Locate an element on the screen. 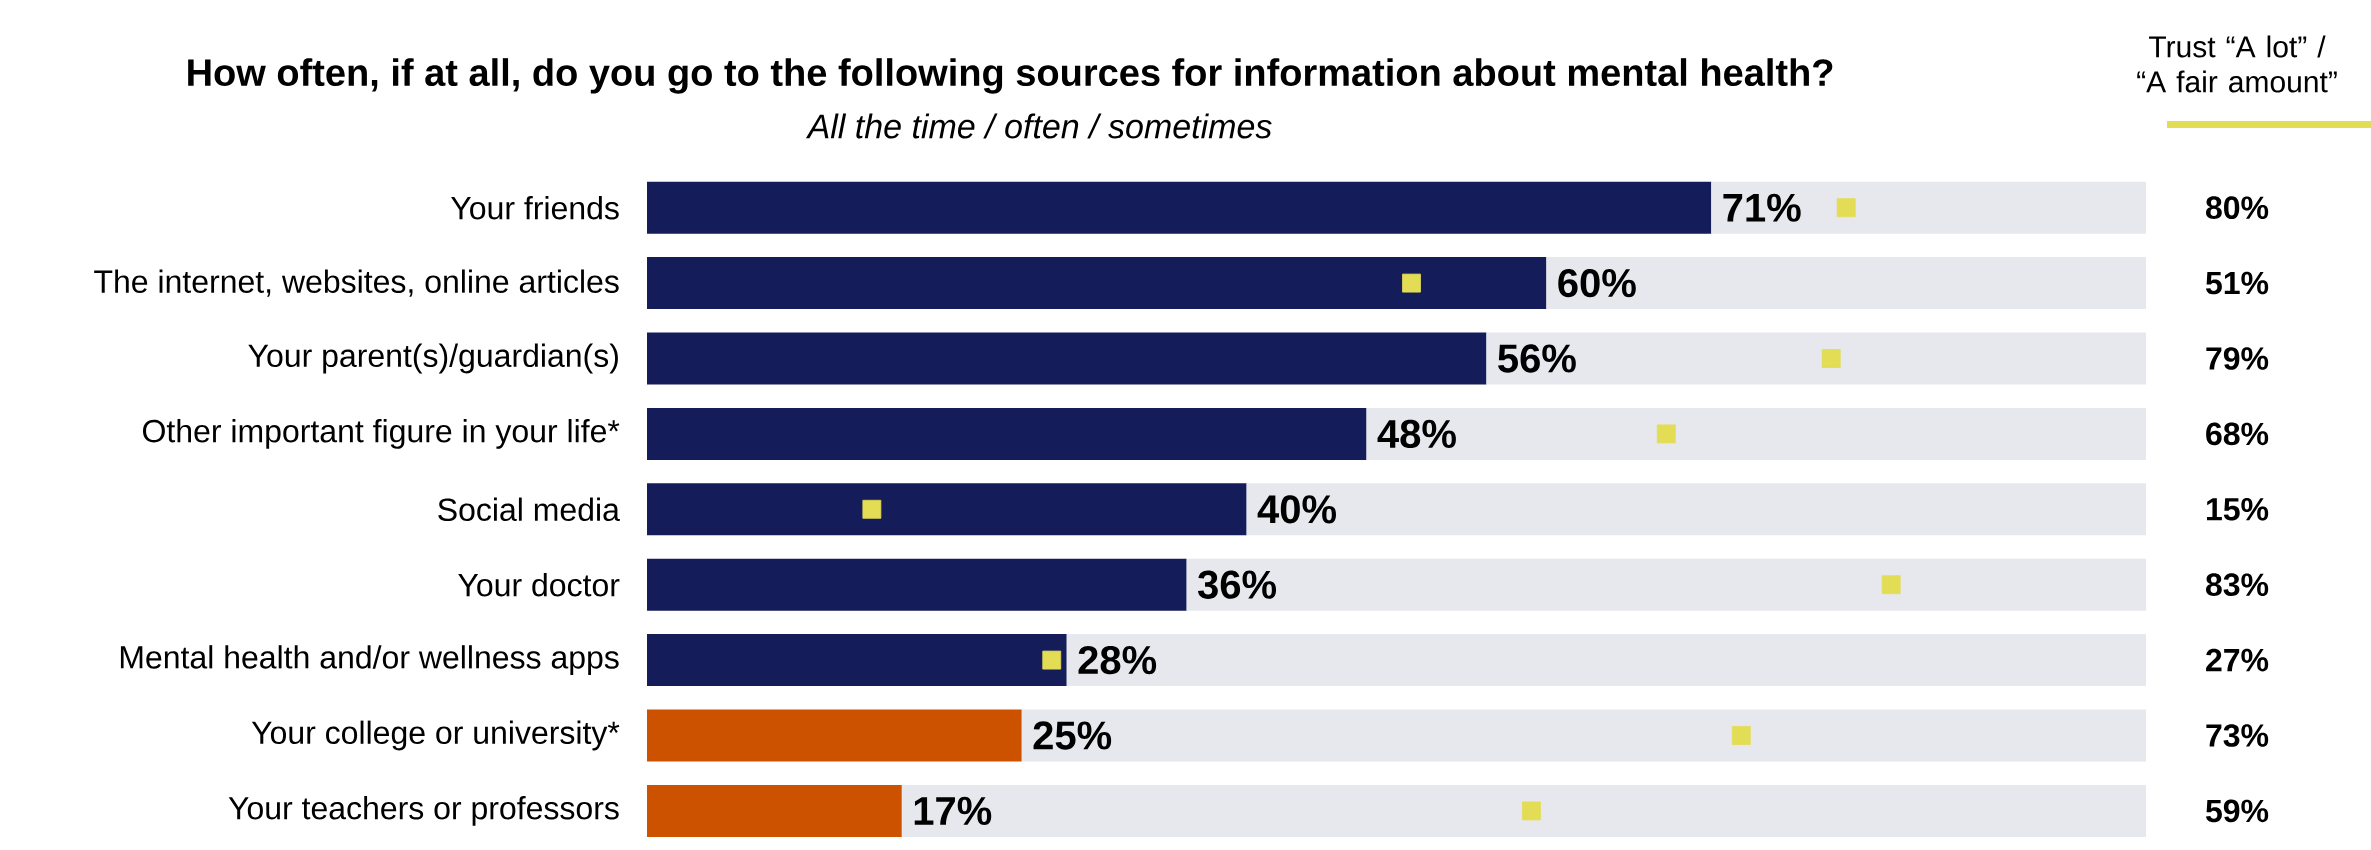 This screenshot has width=2371, height=850. data-label: 60% is located at coordinates (1597, 283).